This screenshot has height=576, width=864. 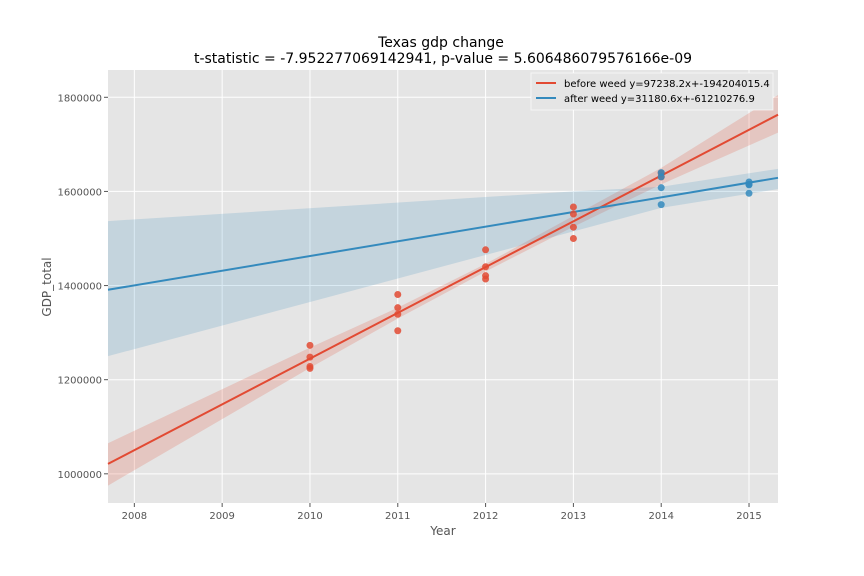 What do you see at coordinates (659, 99) in the screenshot?
I see `legend-label-after: after weed y=31180.6x+-61210276.9` at bounding box center [659, 99].